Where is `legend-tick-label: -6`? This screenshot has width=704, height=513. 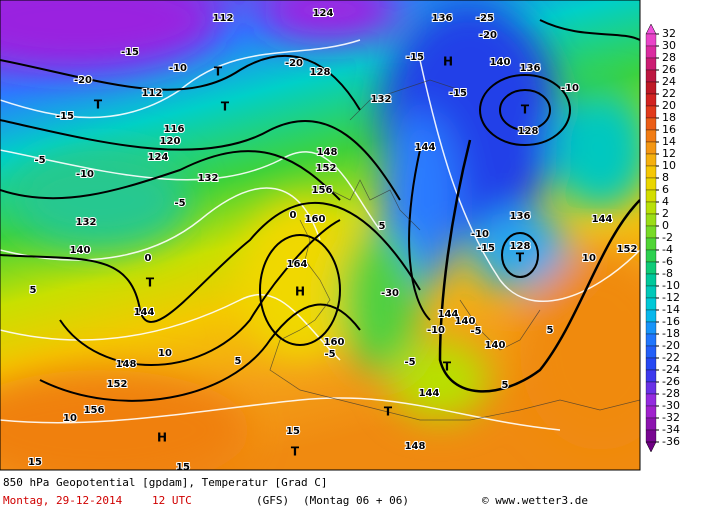
legend-tick-label: -6 is located at coordinates (667, 261).